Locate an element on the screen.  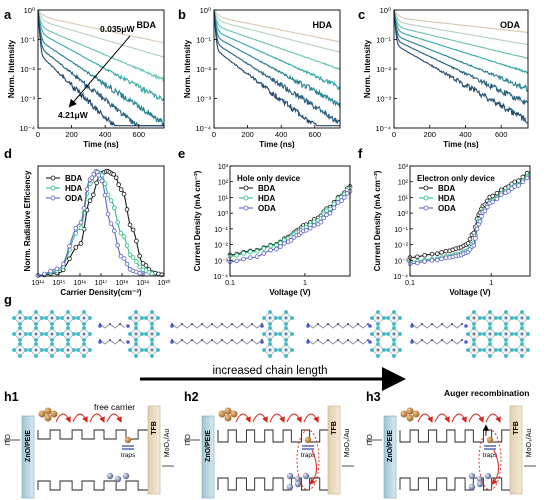
x-axis-label: Carrier Density(cm⁻³) is located at coordinates (100, 292).